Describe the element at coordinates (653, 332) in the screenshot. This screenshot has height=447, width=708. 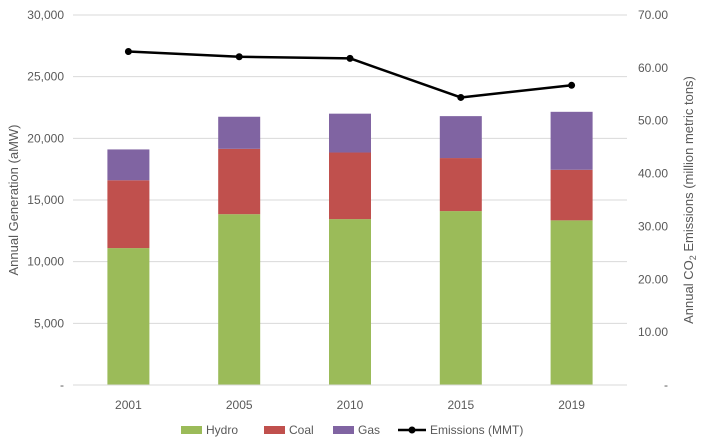
I see `y2-tick-label: 10.00` at that location.